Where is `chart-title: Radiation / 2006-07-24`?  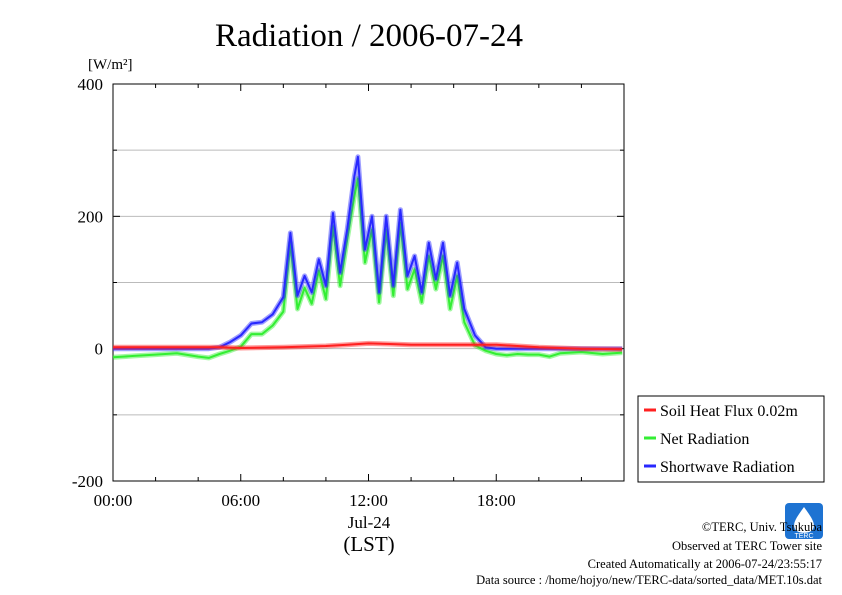
chart-title: Radiation / 2006-07-24 is located at coordinates (369, 36).